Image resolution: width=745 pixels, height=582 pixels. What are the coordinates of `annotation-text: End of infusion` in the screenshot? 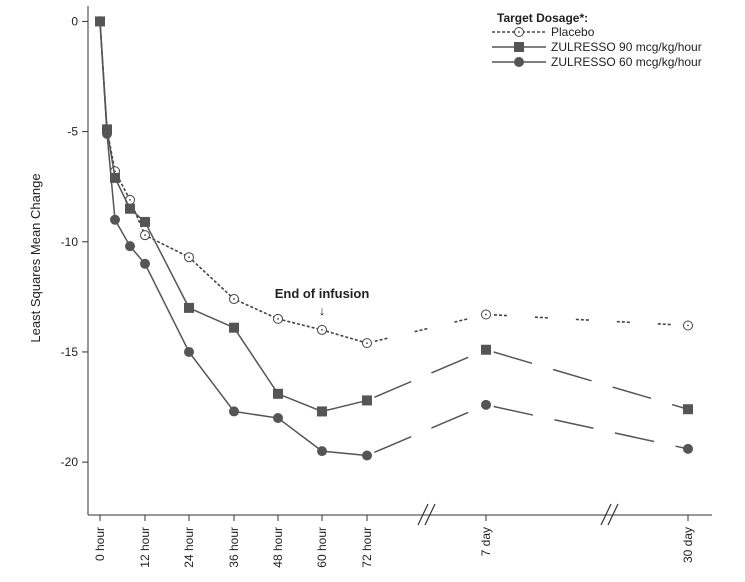 It's located at (322, 293).